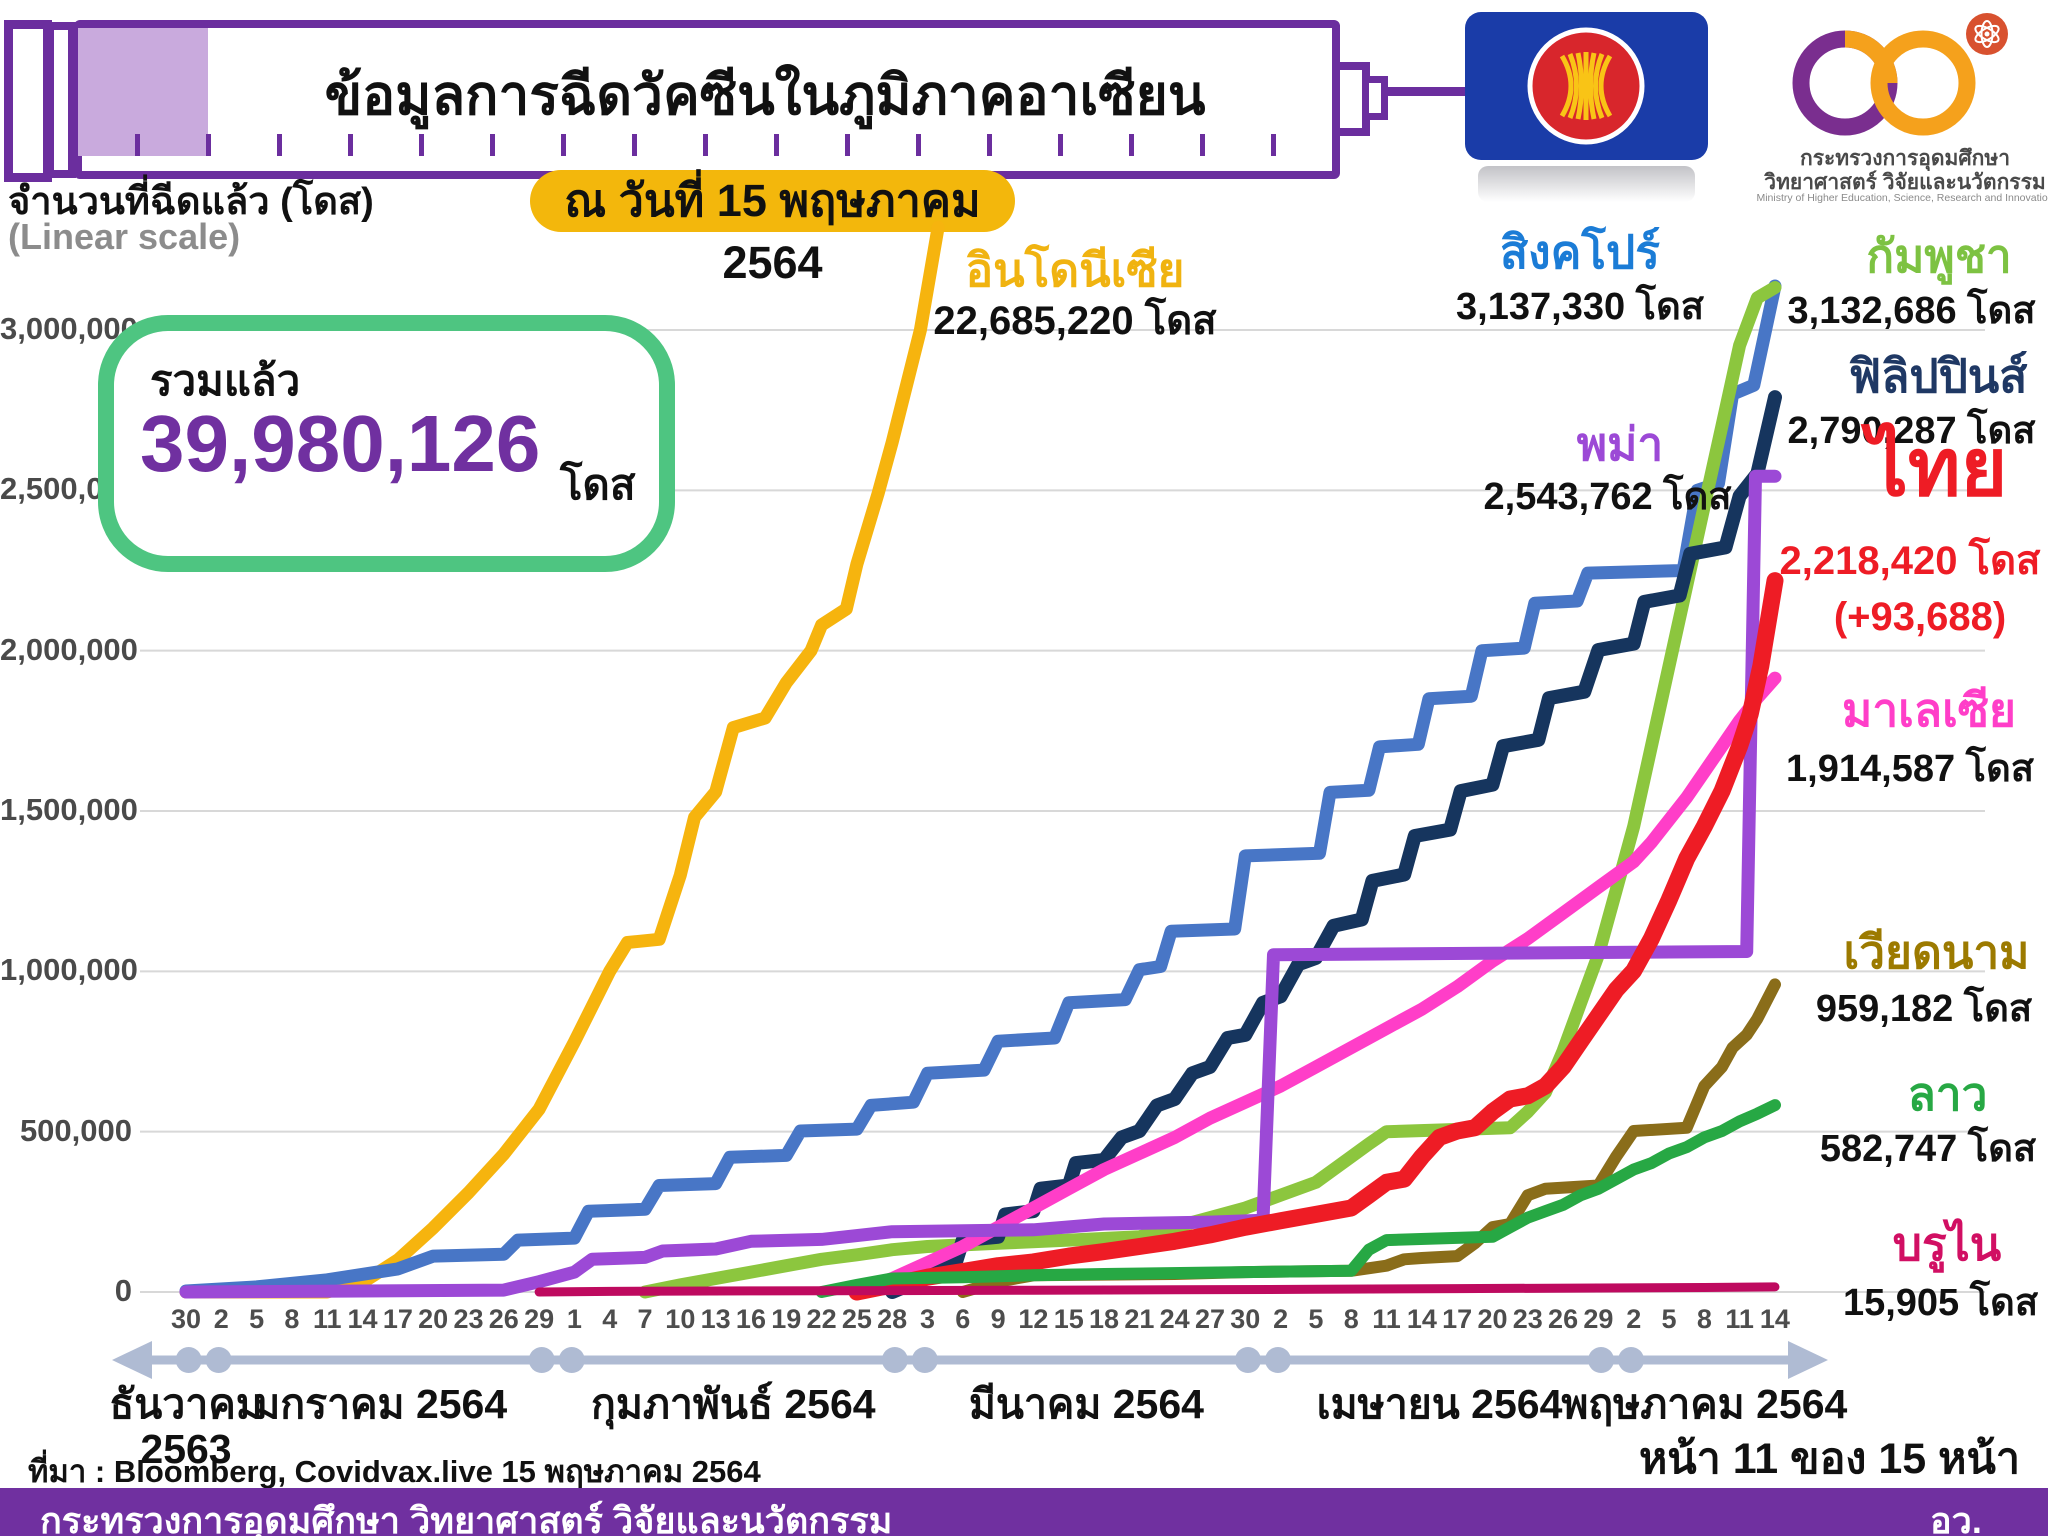 This screenshot has height=1536, width=2048. Describe the element at coordinates (786, 1319) in the screenshot. I see `x-tick-label: 19` at that location.